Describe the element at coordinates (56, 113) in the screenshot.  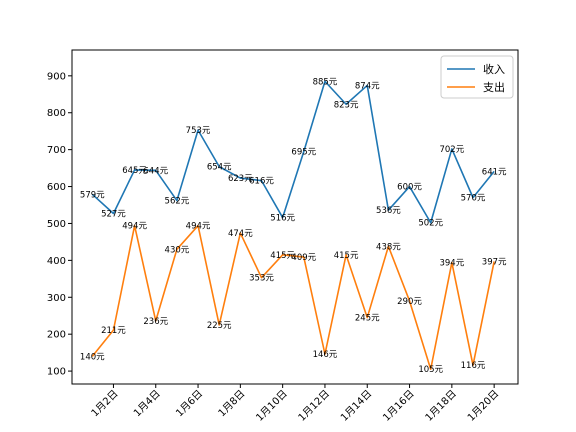
I see `y-tick-label: 800` at that location.